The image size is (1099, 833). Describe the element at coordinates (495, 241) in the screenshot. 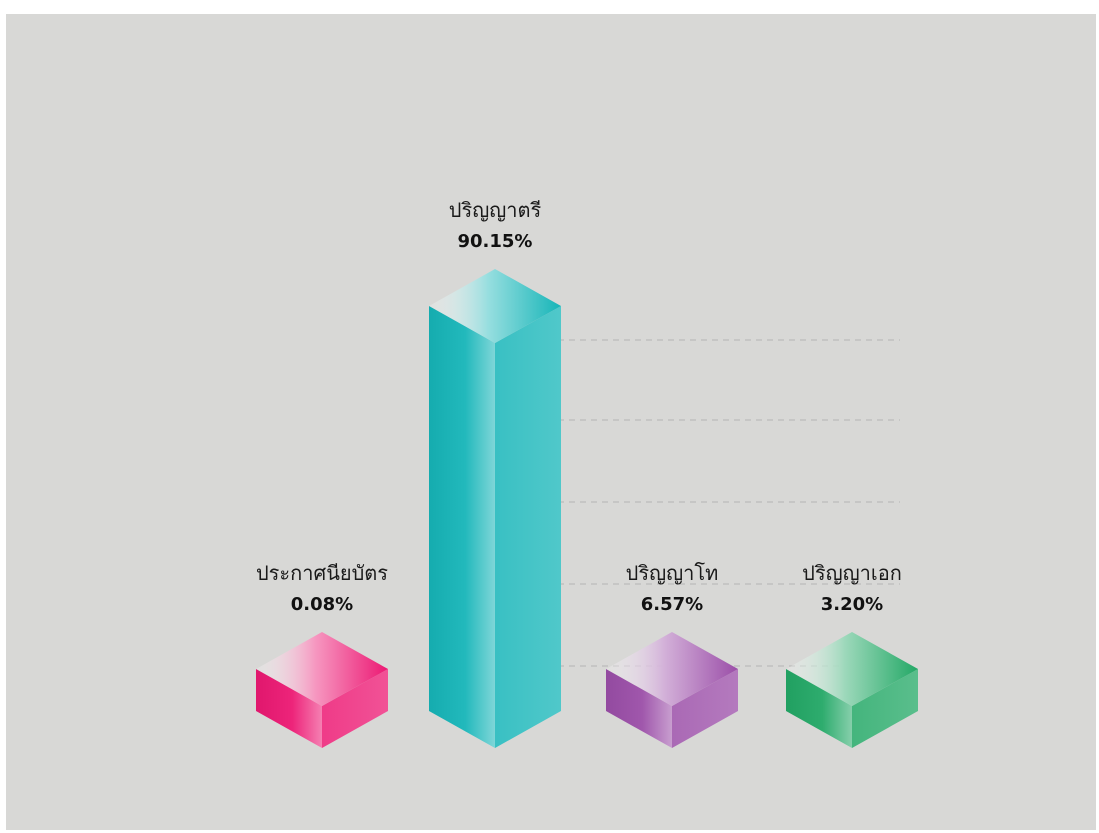

I see `value-label-bachelor: 90.15%` at that location.